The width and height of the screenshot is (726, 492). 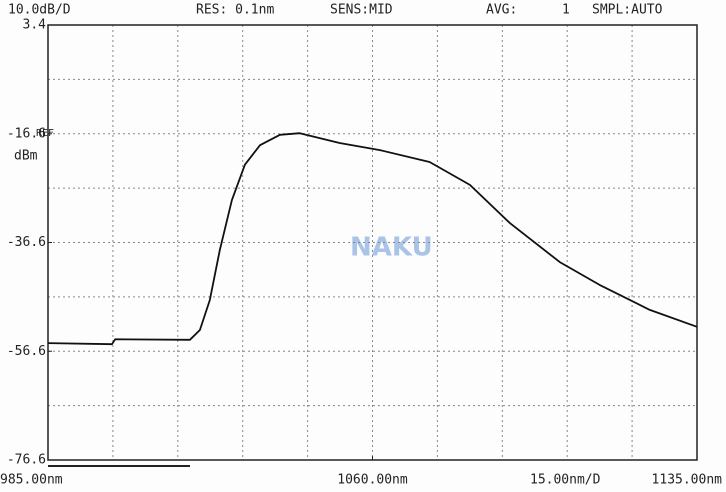 I want to click on x-tick-label: 1135.00nm, so click(x=687, y=480).